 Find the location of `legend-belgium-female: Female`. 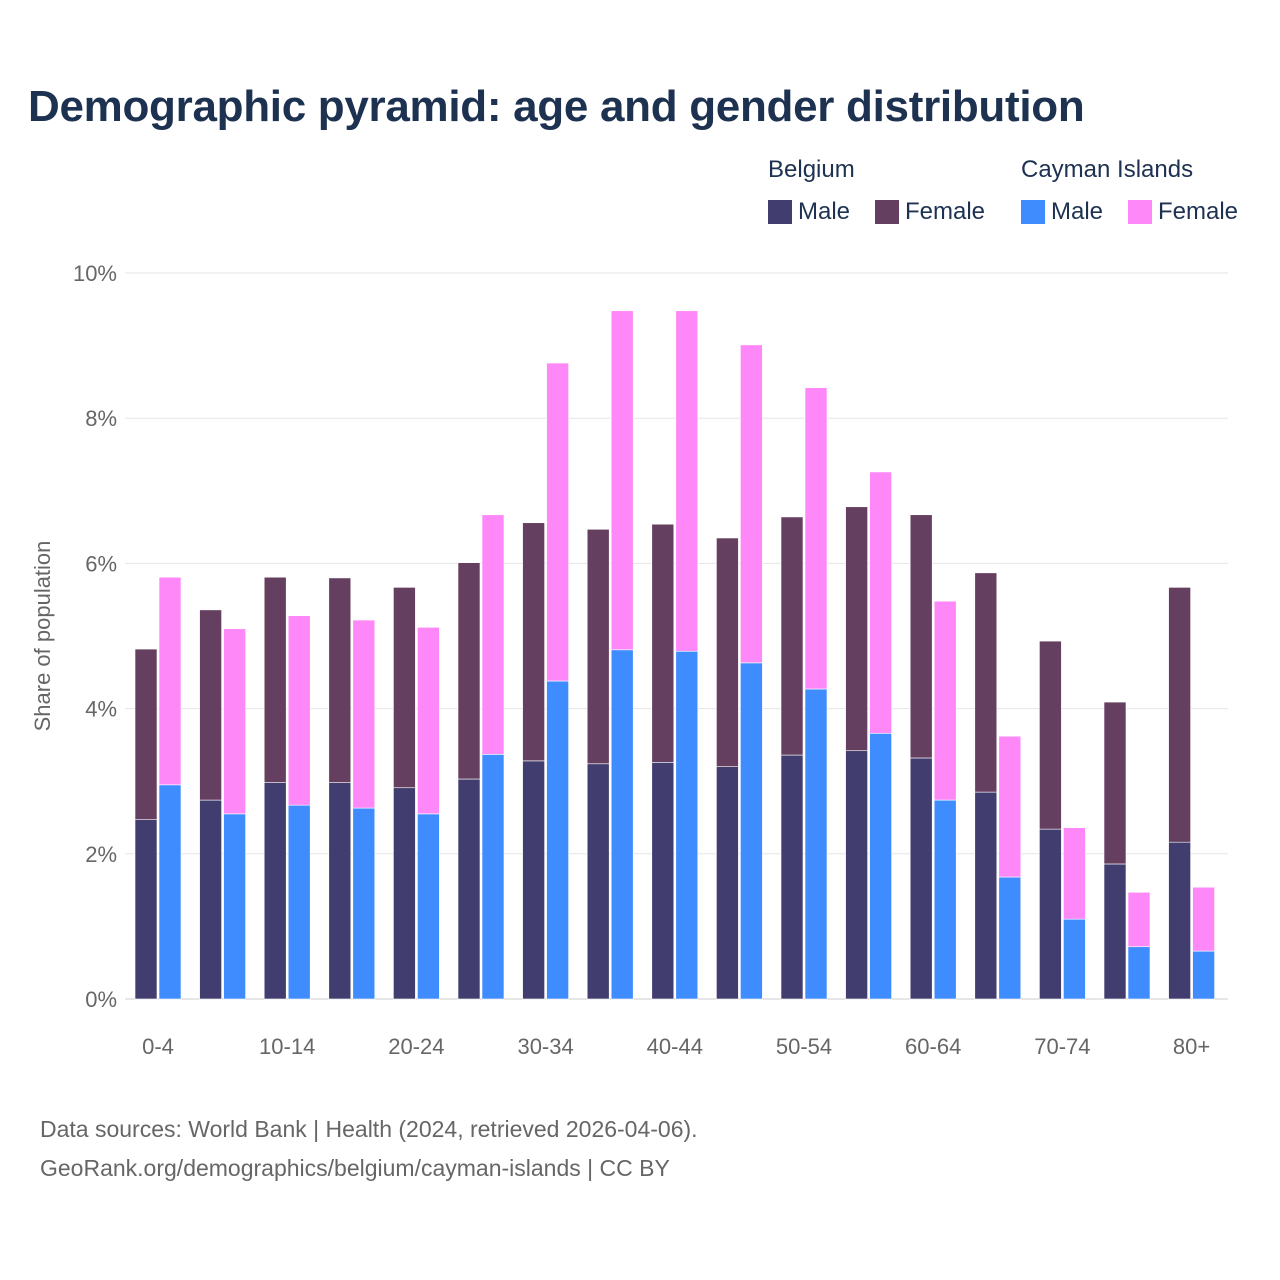

legend-belgium-female: Female is located at coordinates (930, 212).